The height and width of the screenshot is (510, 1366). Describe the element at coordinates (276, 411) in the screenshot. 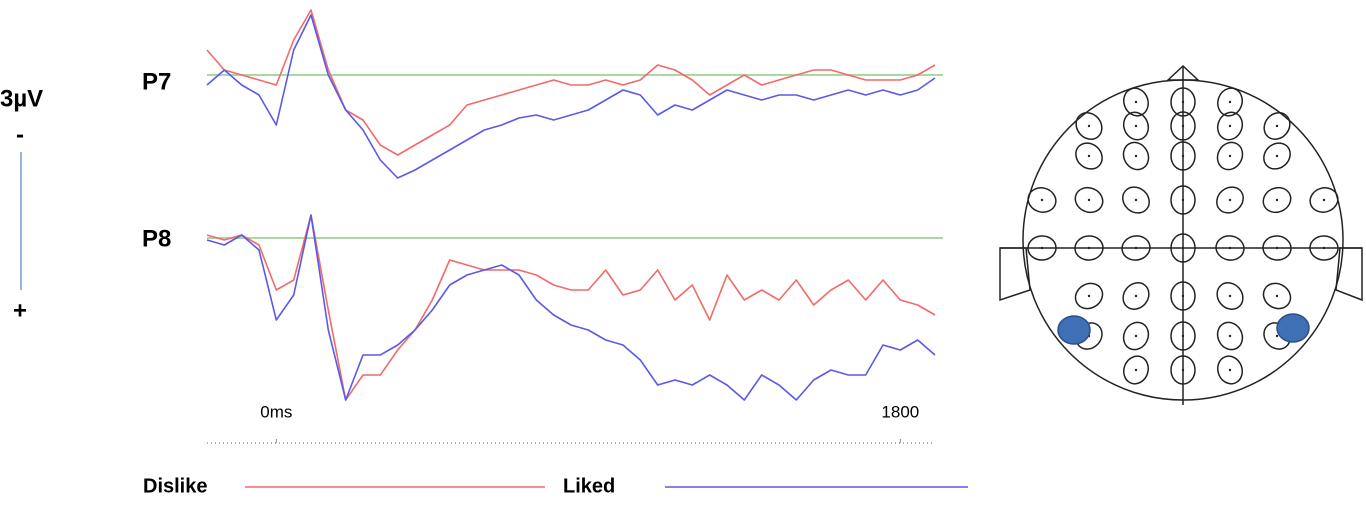

I see `x-tick-label: 0ms` at that location.